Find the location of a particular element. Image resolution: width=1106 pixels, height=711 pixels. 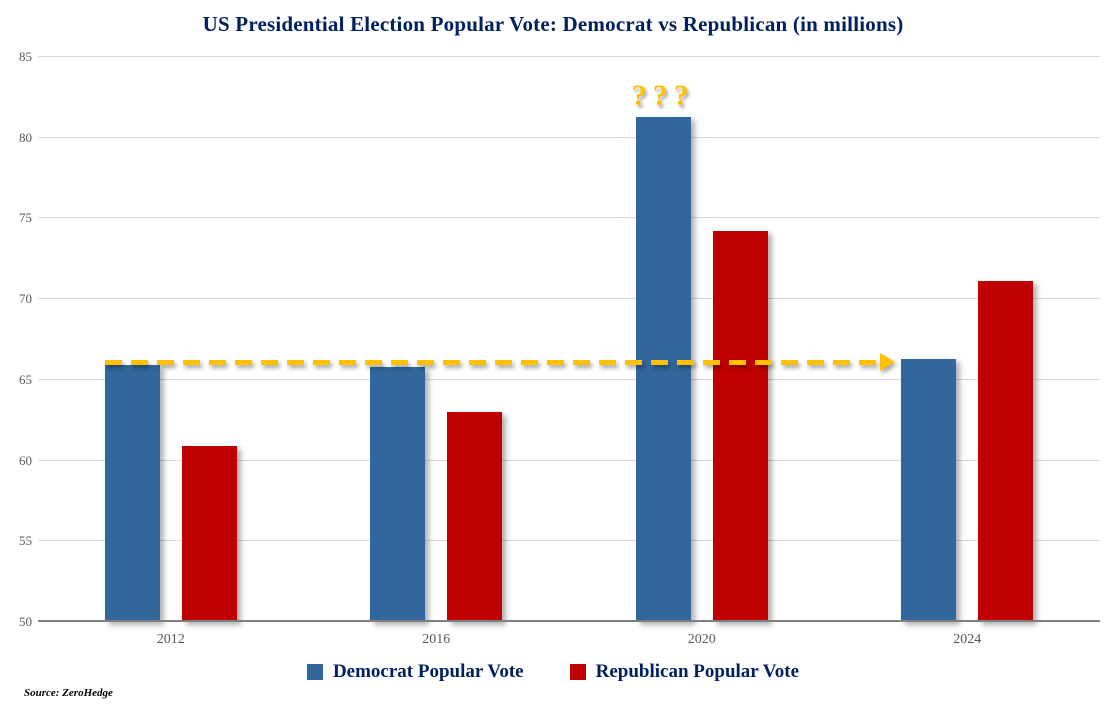

bar-2020-republican is located at coordinates (740, 426).